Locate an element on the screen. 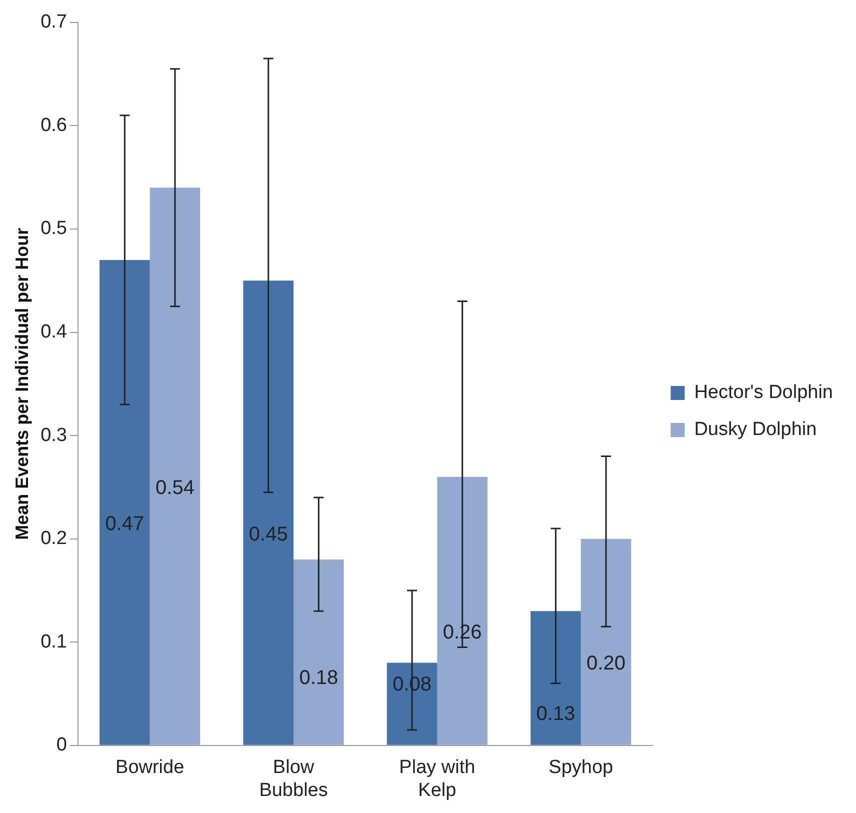 The height and width of the screenshot is (813, 856). data-label: 0.54 is located at coordinates (175, 488).